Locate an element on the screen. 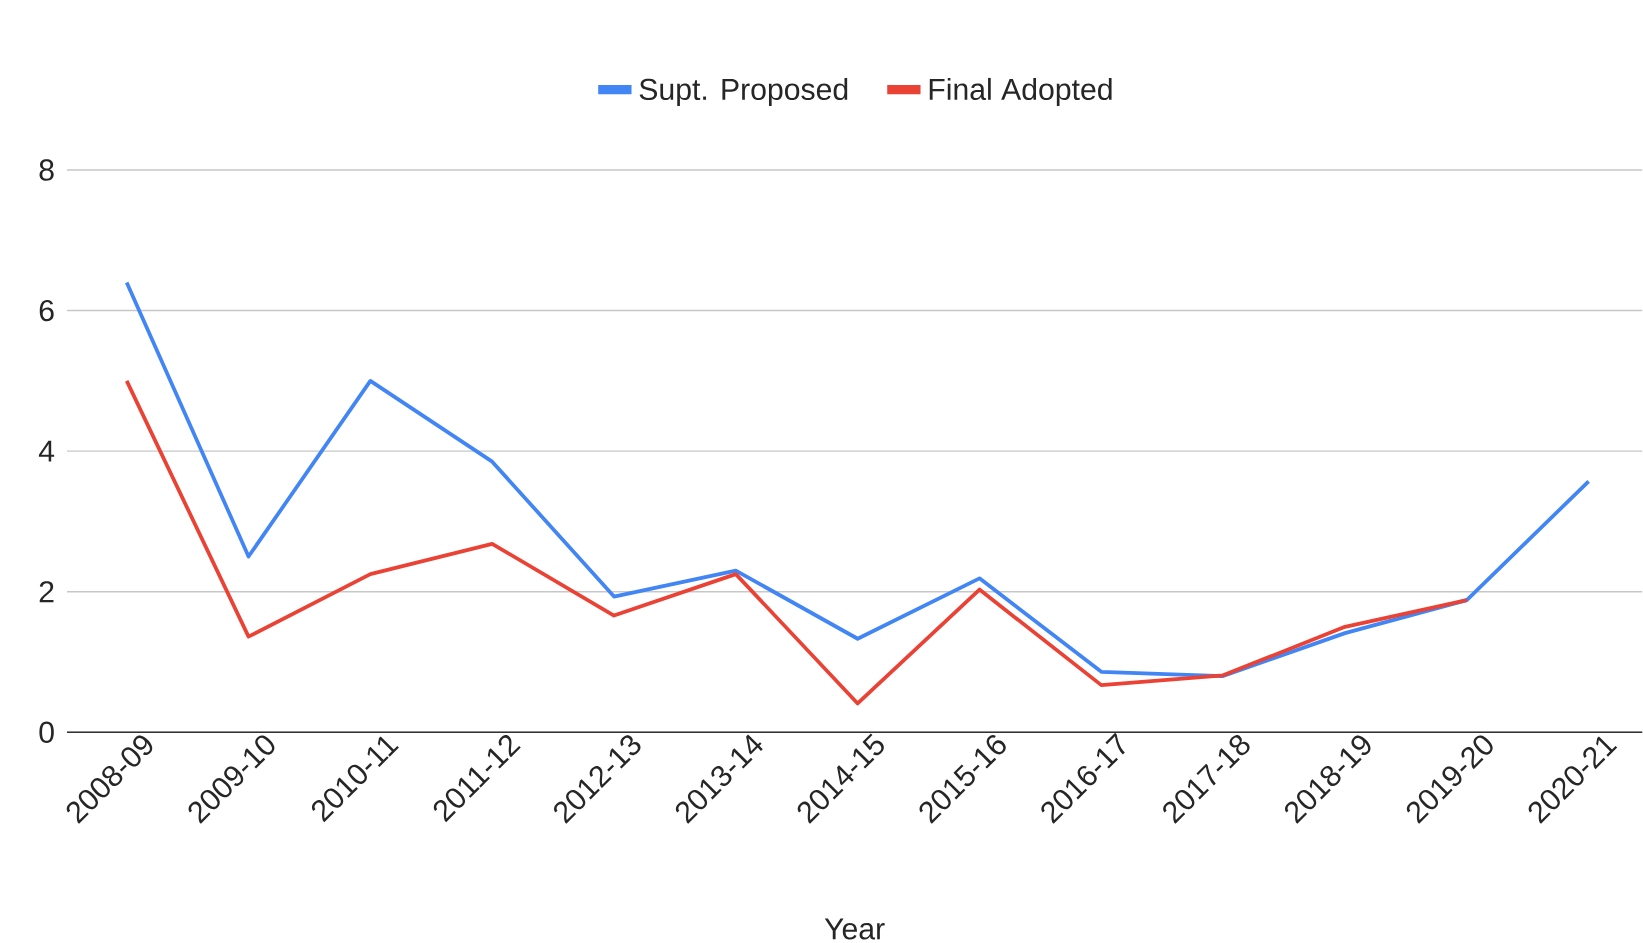  y-tick-label: 2 is located at coordinates (46, 592).